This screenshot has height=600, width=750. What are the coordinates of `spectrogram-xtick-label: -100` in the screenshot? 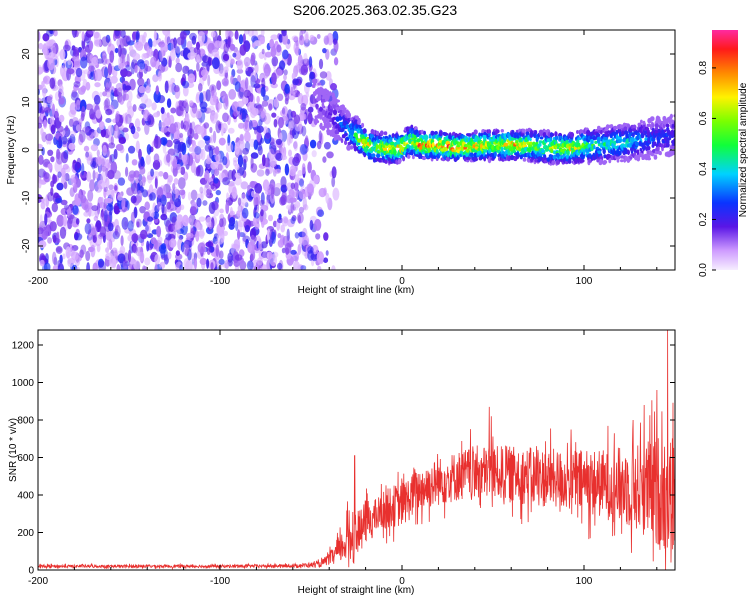 It's located at (220, 281).